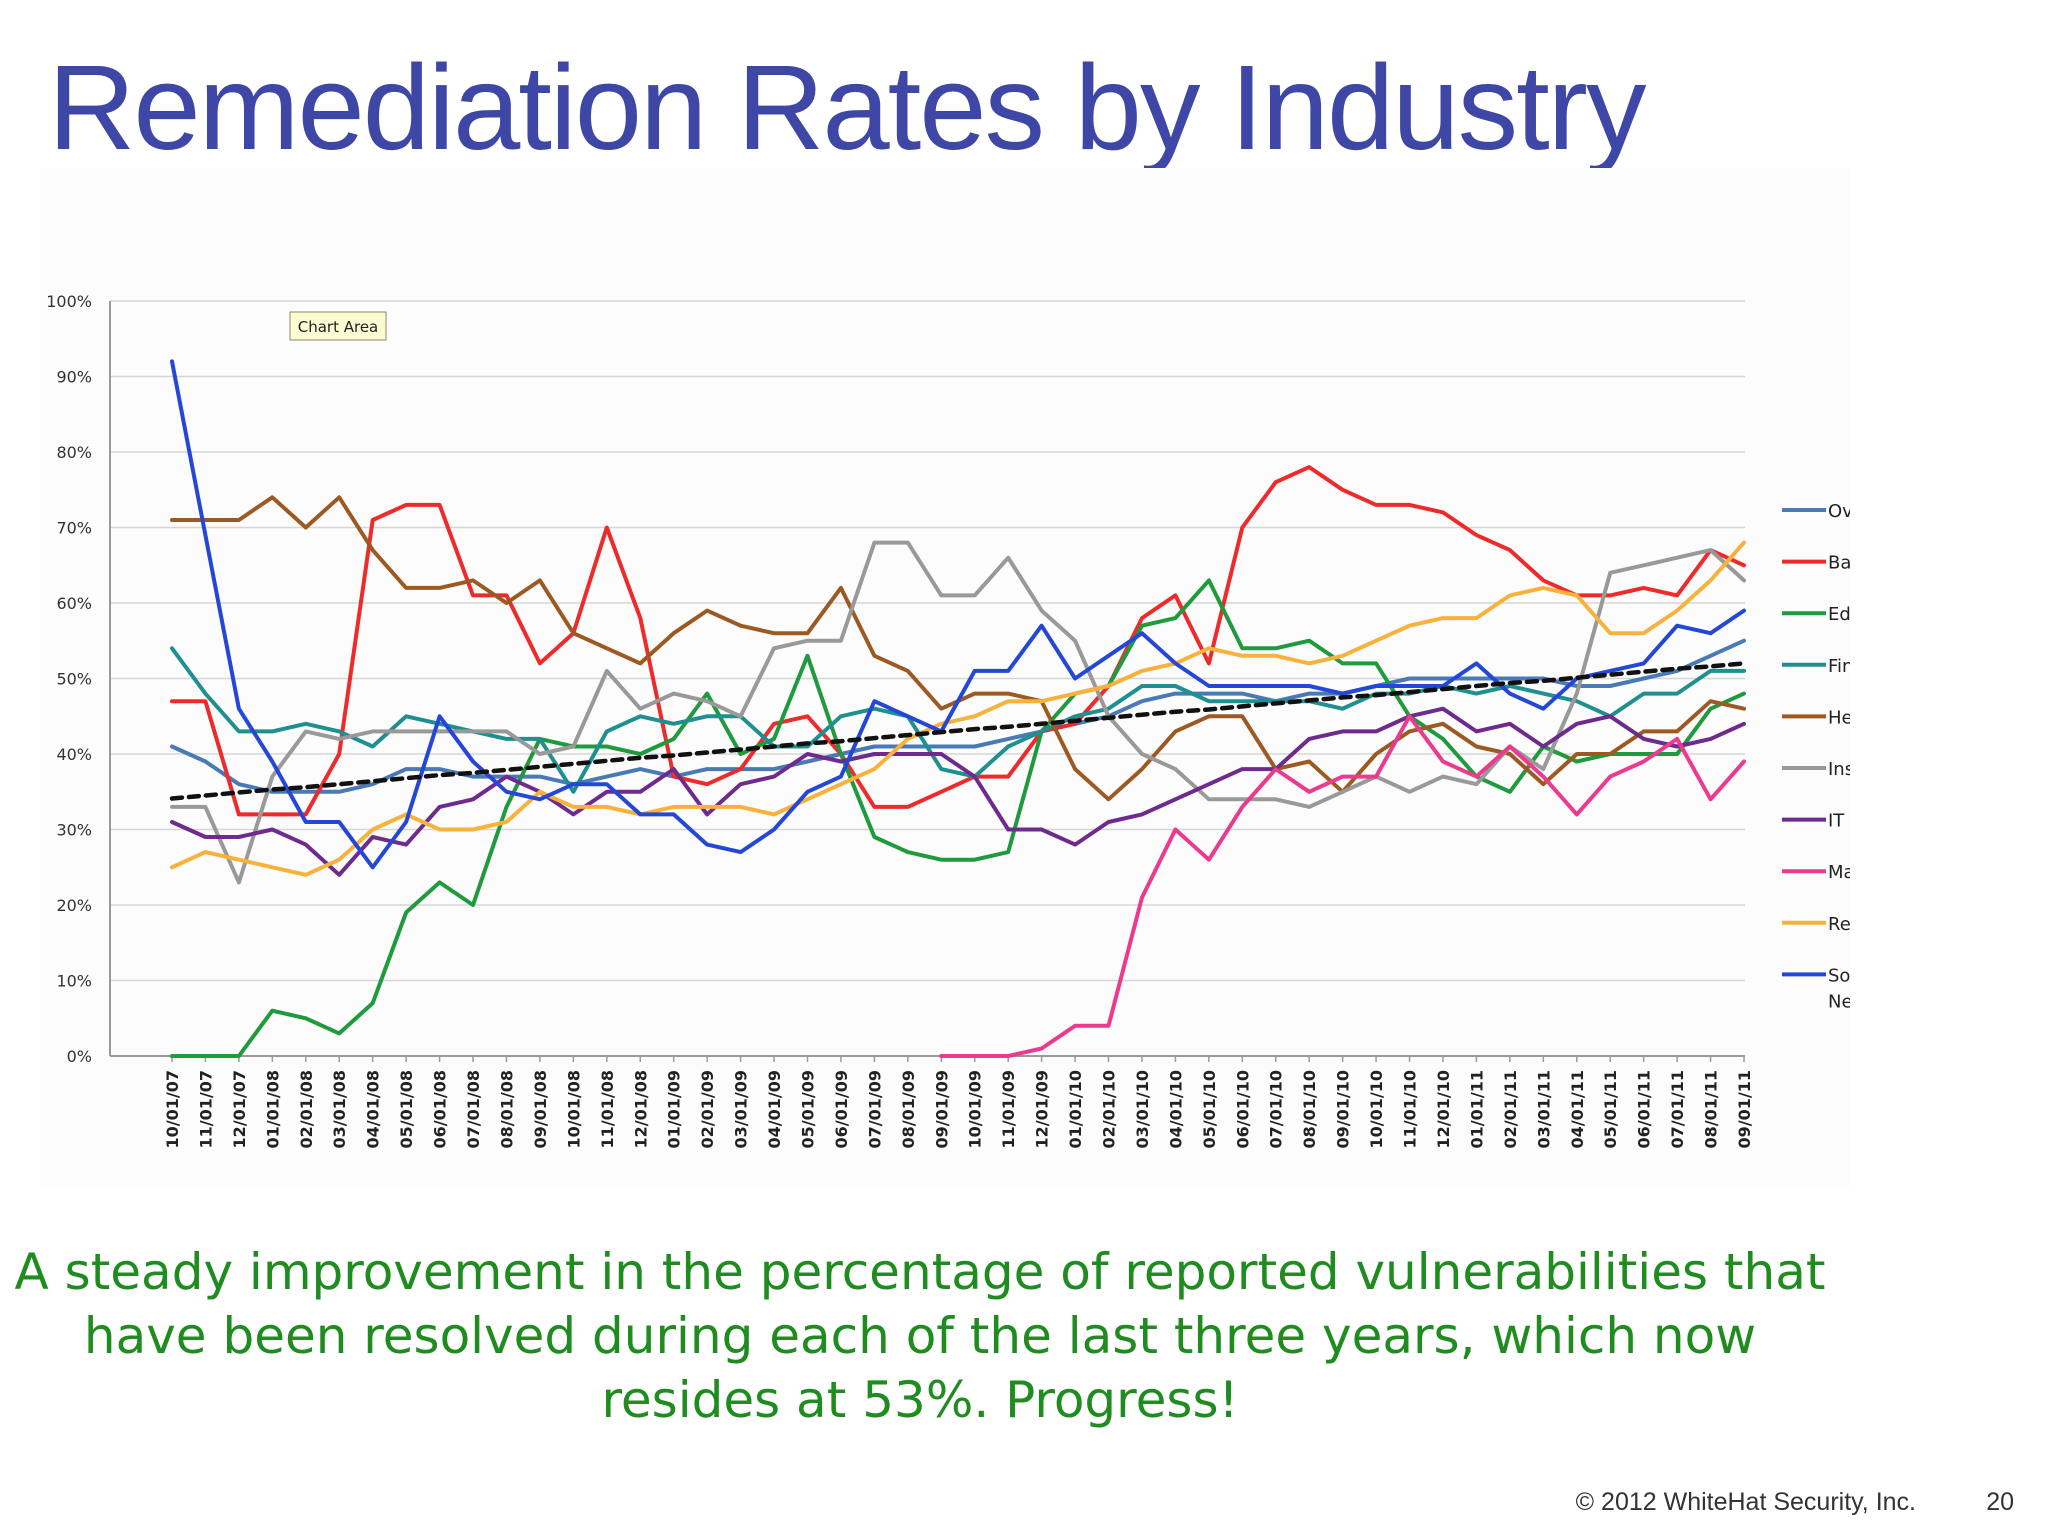 This screenshot has width=2048, height=1536. What do you see at coordinates (941, 1109) in the screenshot?
I see `x-tick-label: 09/01/09` at bounding box center [941, 1109].